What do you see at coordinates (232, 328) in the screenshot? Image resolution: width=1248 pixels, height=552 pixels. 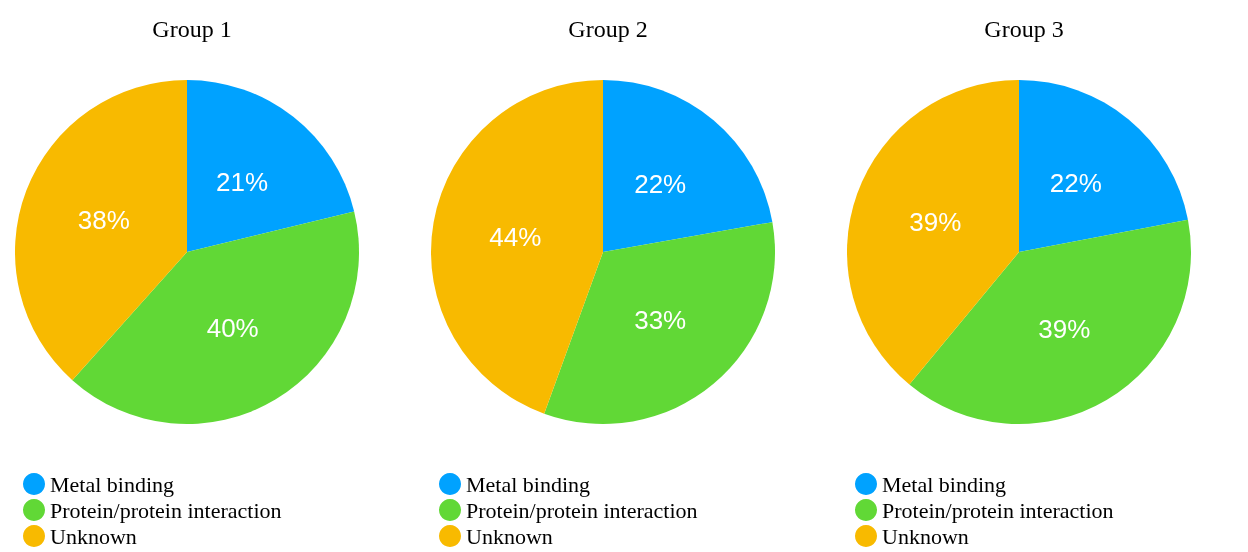 I see `data-label: 40%` at bounding box center [232, 328].